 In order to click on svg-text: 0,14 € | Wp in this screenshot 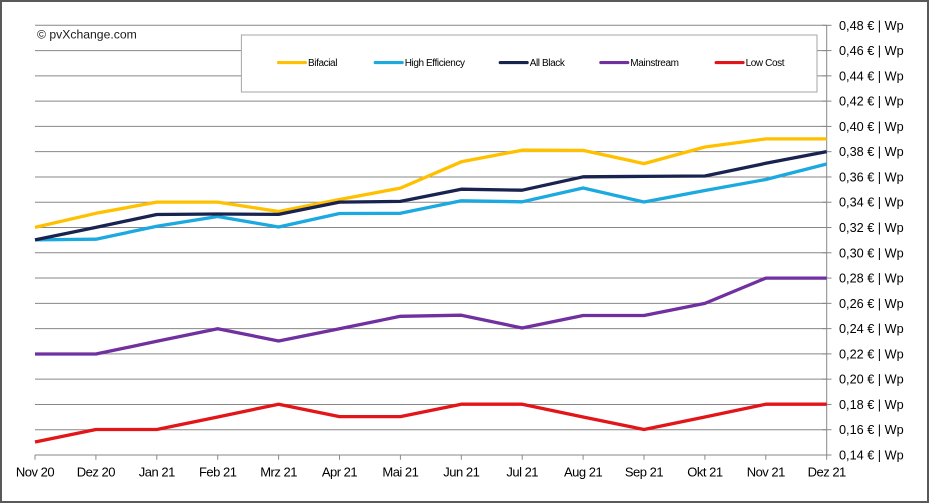, I will do `click(871, 456)`.